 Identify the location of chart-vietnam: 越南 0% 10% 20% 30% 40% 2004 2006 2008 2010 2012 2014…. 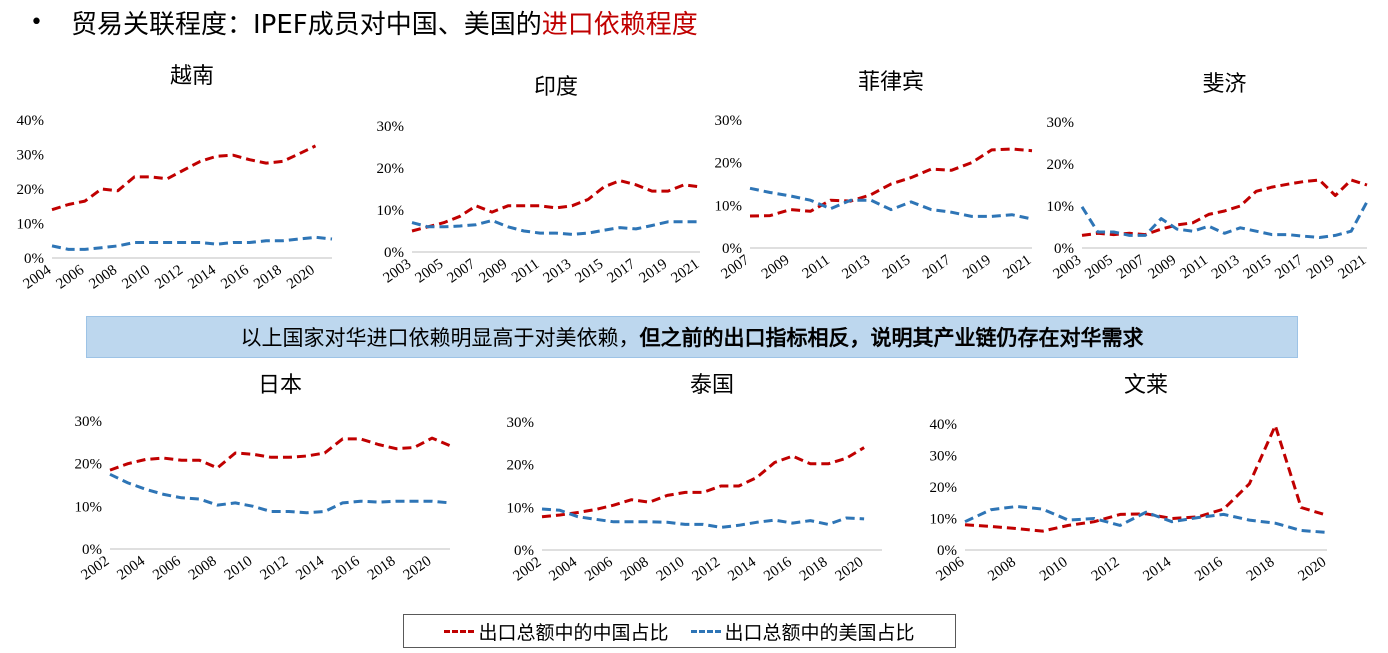
(167, 193).